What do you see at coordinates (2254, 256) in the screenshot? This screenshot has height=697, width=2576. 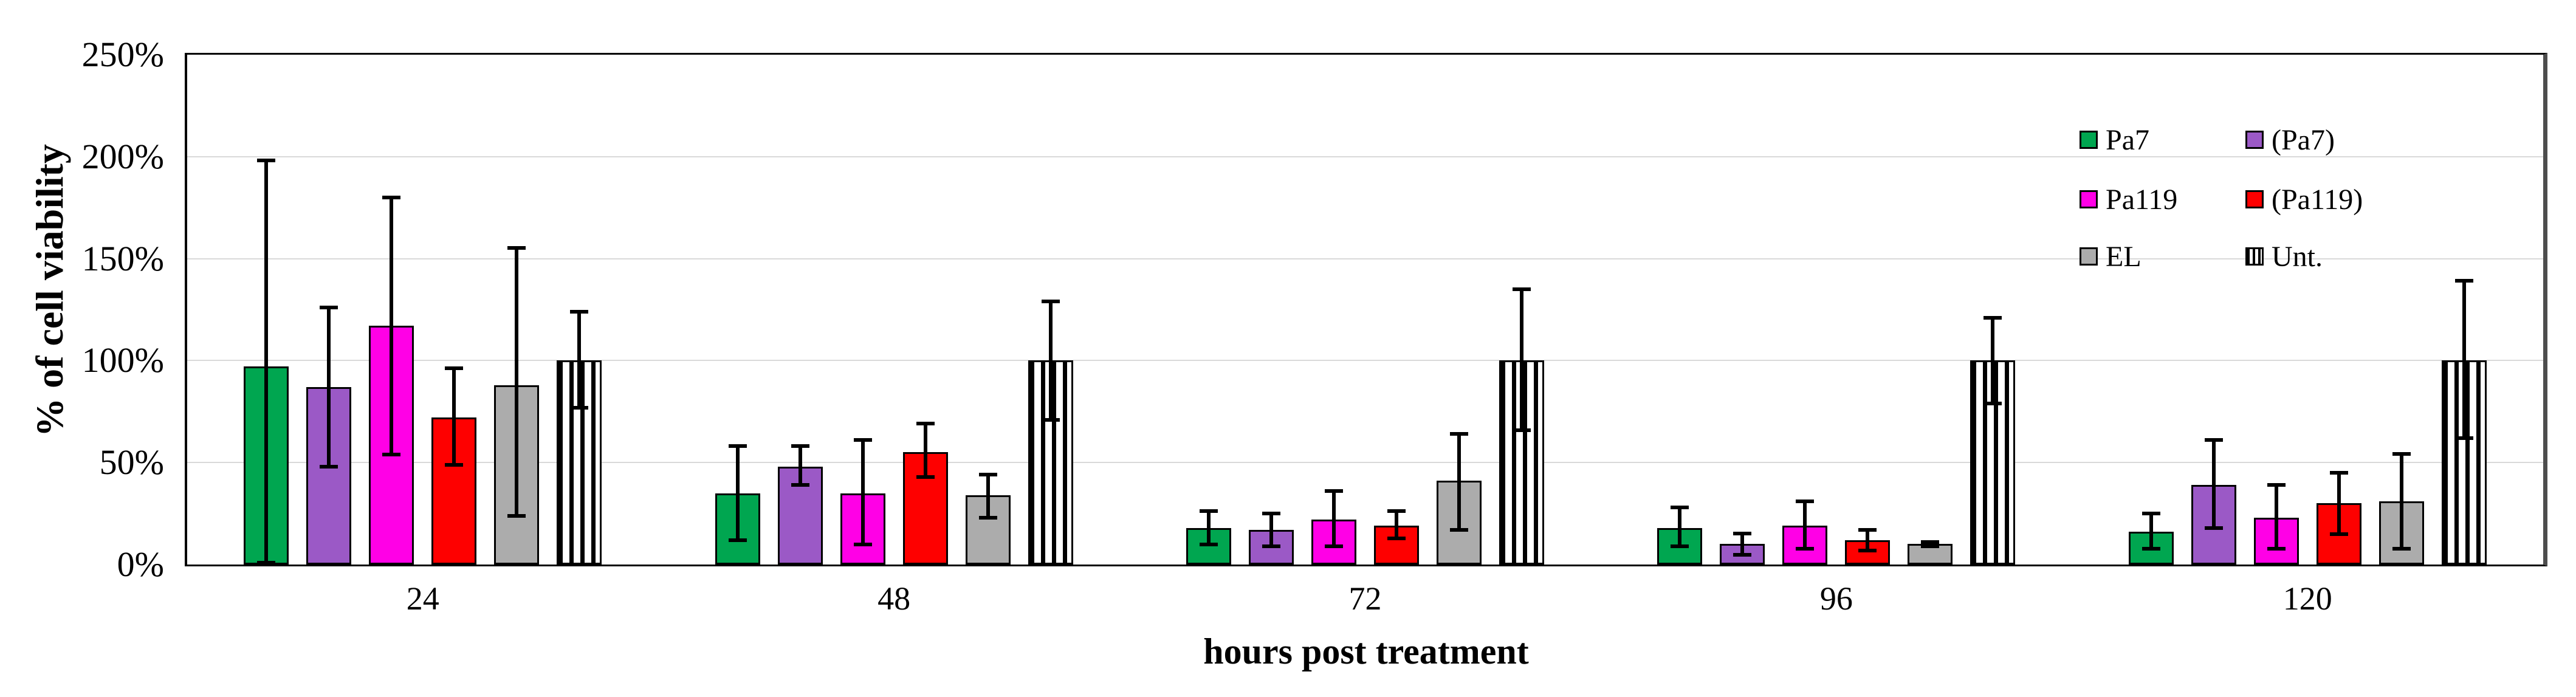 I see `legend-swatch-Unt` at bounding box center [2254, 256].